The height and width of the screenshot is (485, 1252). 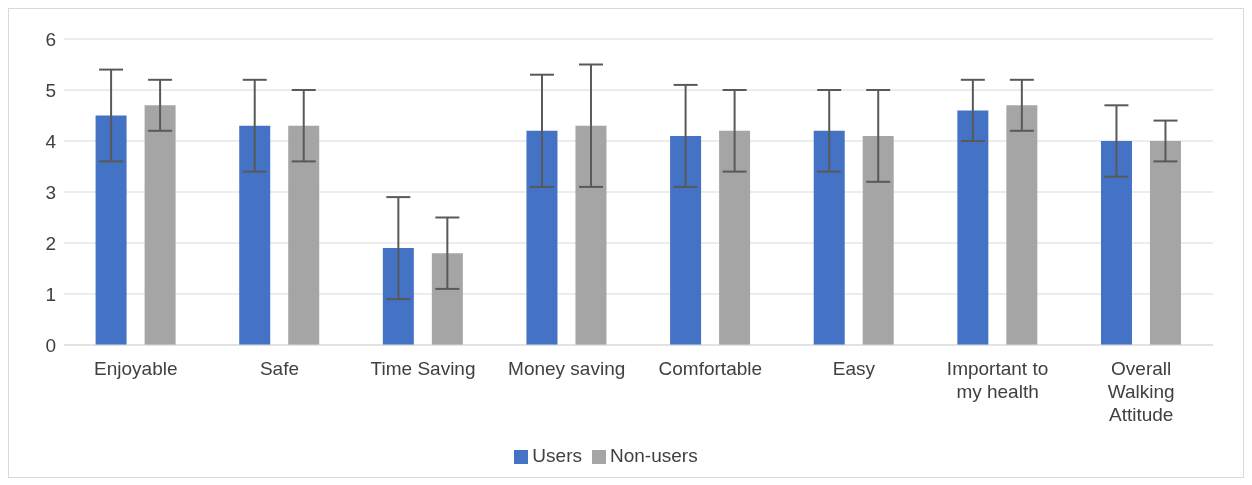 What do you see at coordinates (50, 345) in the screenshot?
I see `y-tick-label: 0` at bounding box center [50, 345].